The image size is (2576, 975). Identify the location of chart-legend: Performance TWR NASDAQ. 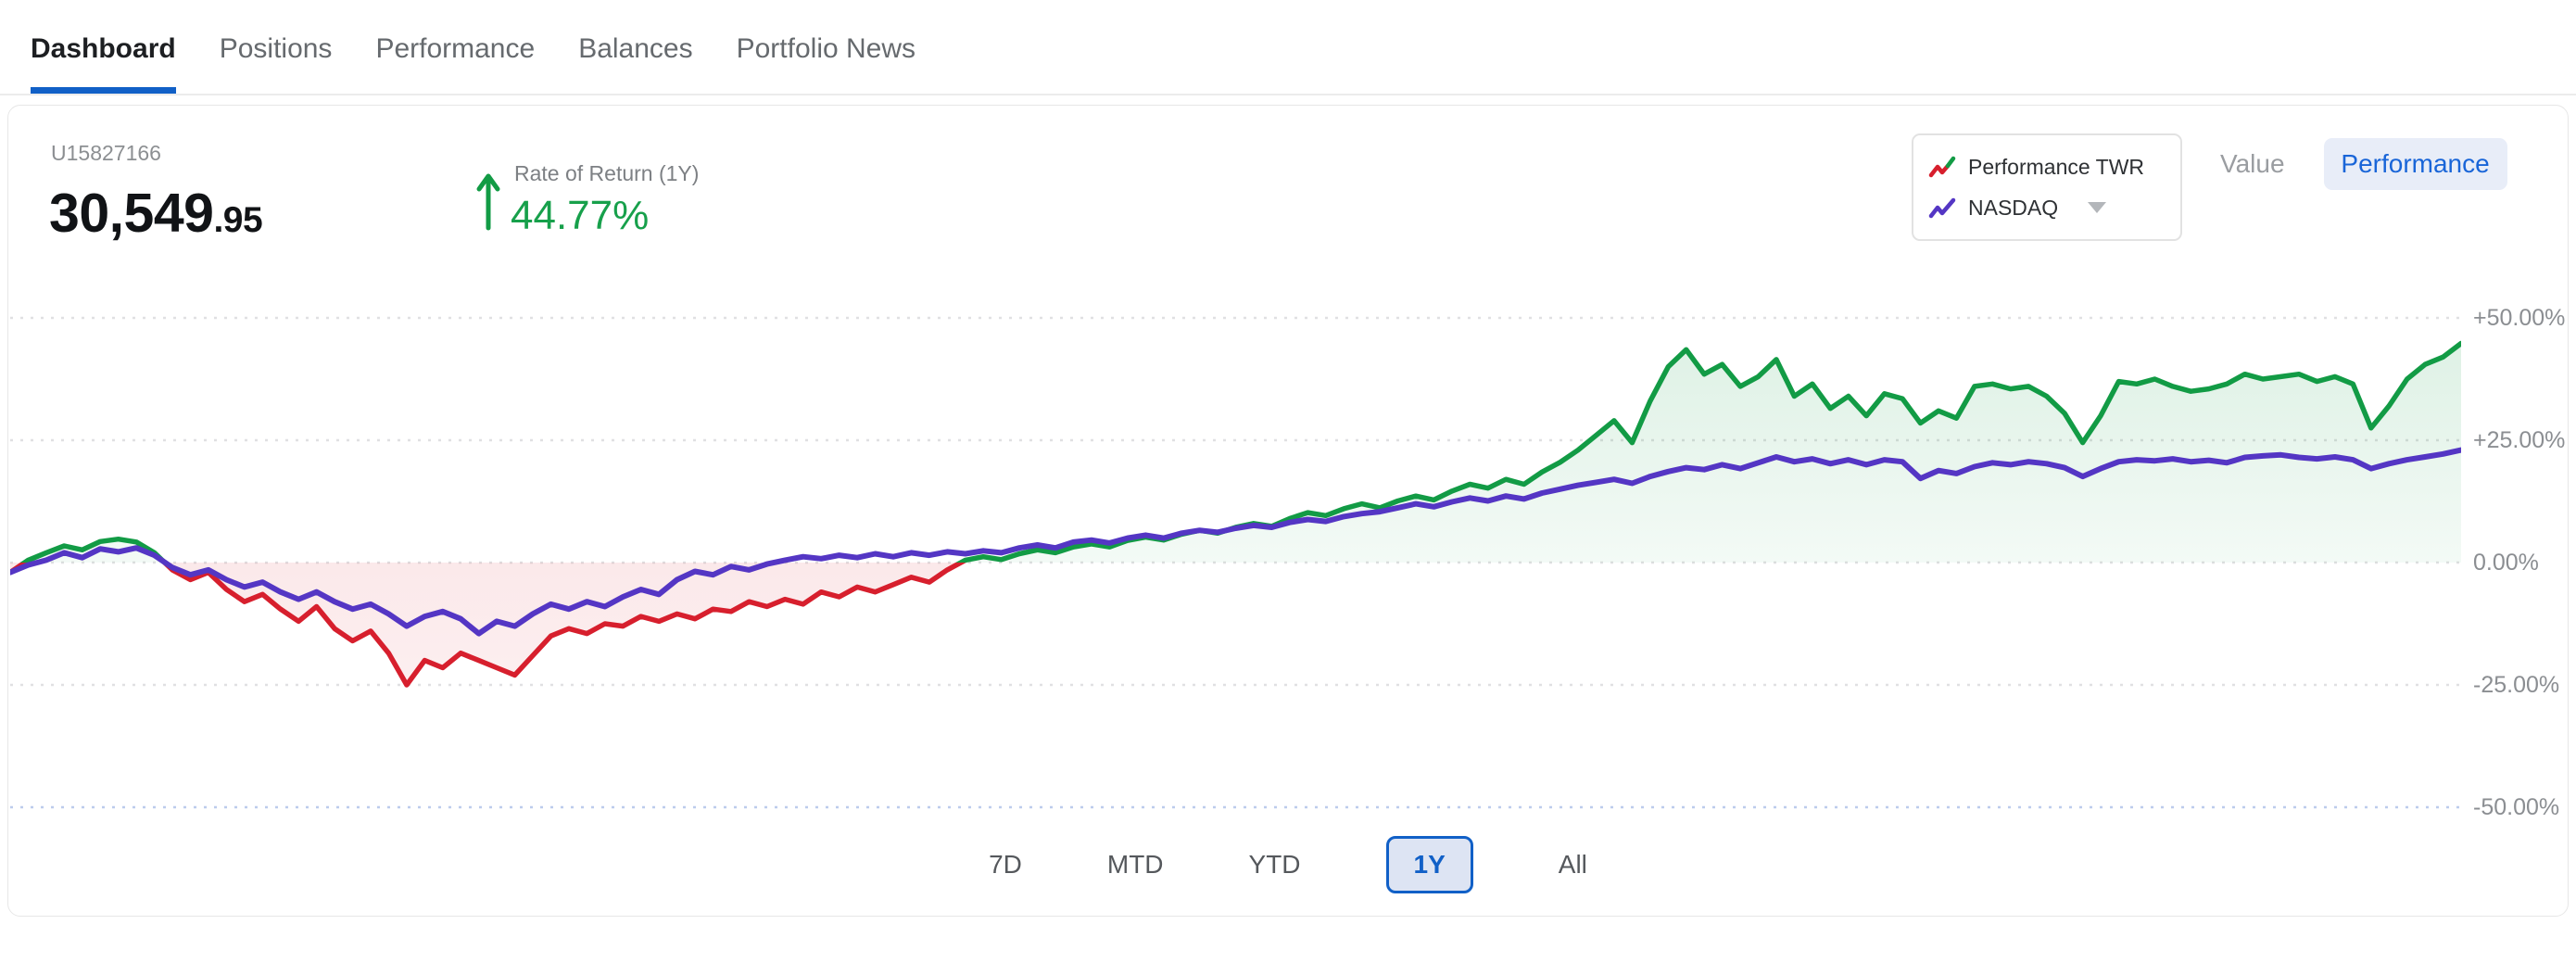
(2047, 187).